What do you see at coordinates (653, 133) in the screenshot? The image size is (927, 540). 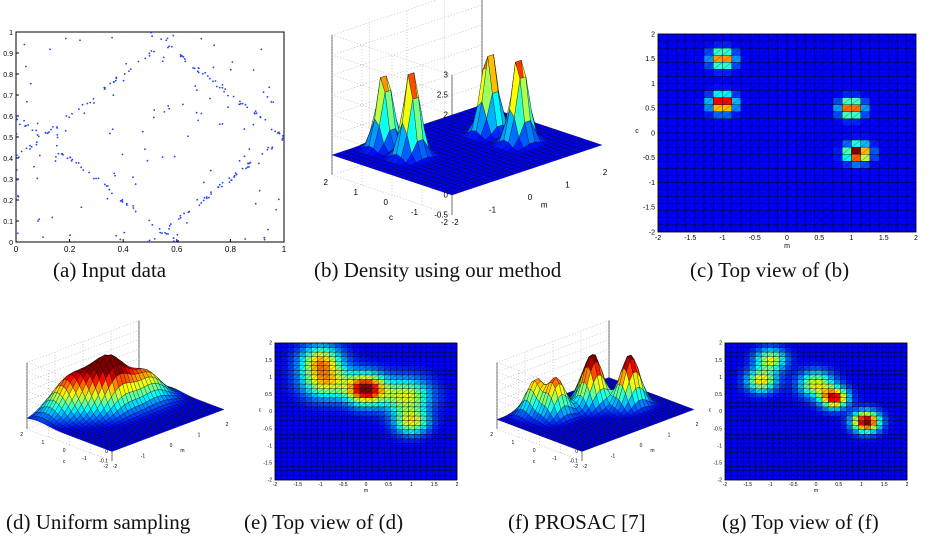 I see `y-tick-label: 0` at bounding box center [653, 133].